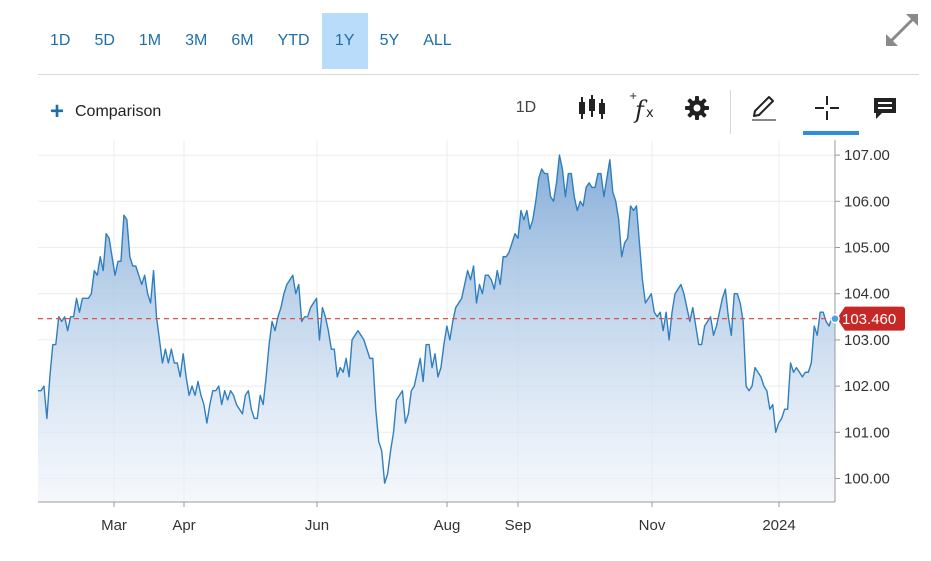 This screenshot has width=931, height=561. Describe the element at coordinates (867, 386) in the screenshot. I see `y-tick-label: 102.00` at that location.